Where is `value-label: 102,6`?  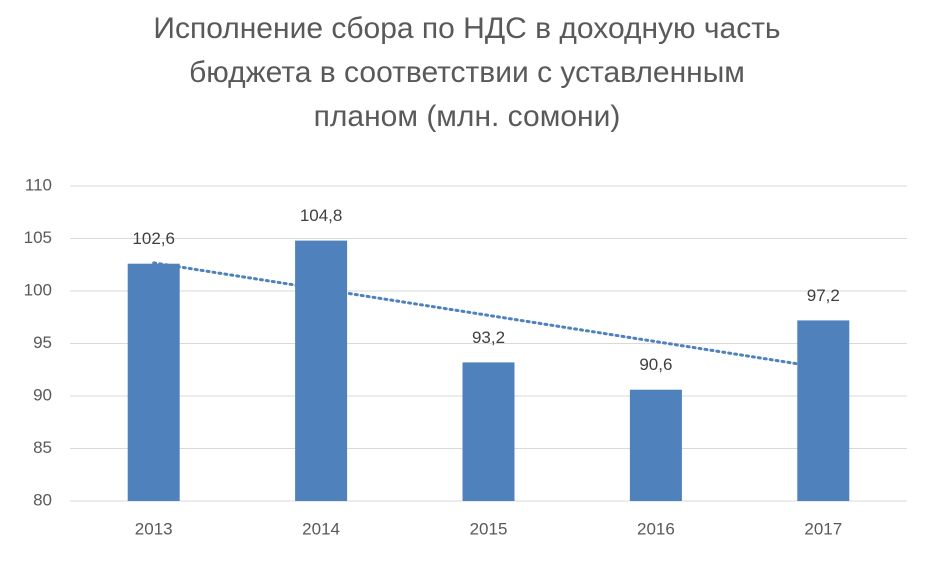
value-label: 102,6 is located at coordinates (153, 238).